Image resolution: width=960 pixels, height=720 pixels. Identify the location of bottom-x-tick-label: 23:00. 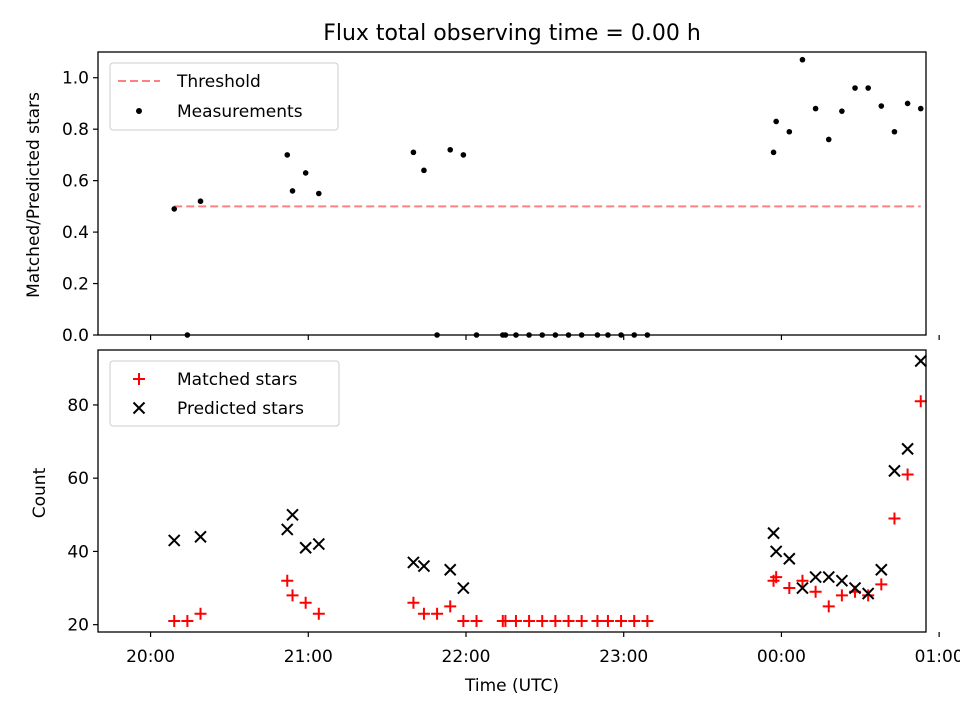
(623, 657).